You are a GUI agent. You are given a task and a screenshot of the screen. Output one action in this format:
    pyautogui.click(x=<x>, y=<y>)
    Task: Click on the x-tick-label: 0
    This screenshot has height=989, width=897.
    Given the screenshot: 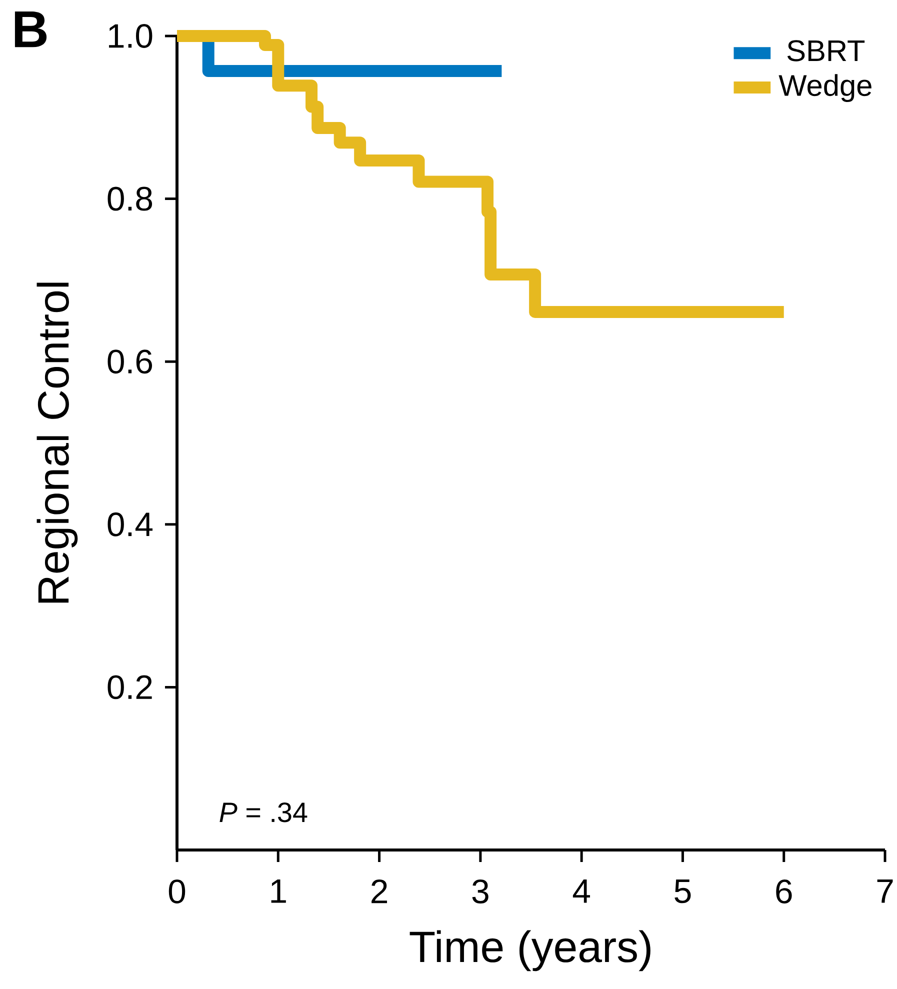 What is the action you would take?
    pyautogui.click(x=177, y=891)
    